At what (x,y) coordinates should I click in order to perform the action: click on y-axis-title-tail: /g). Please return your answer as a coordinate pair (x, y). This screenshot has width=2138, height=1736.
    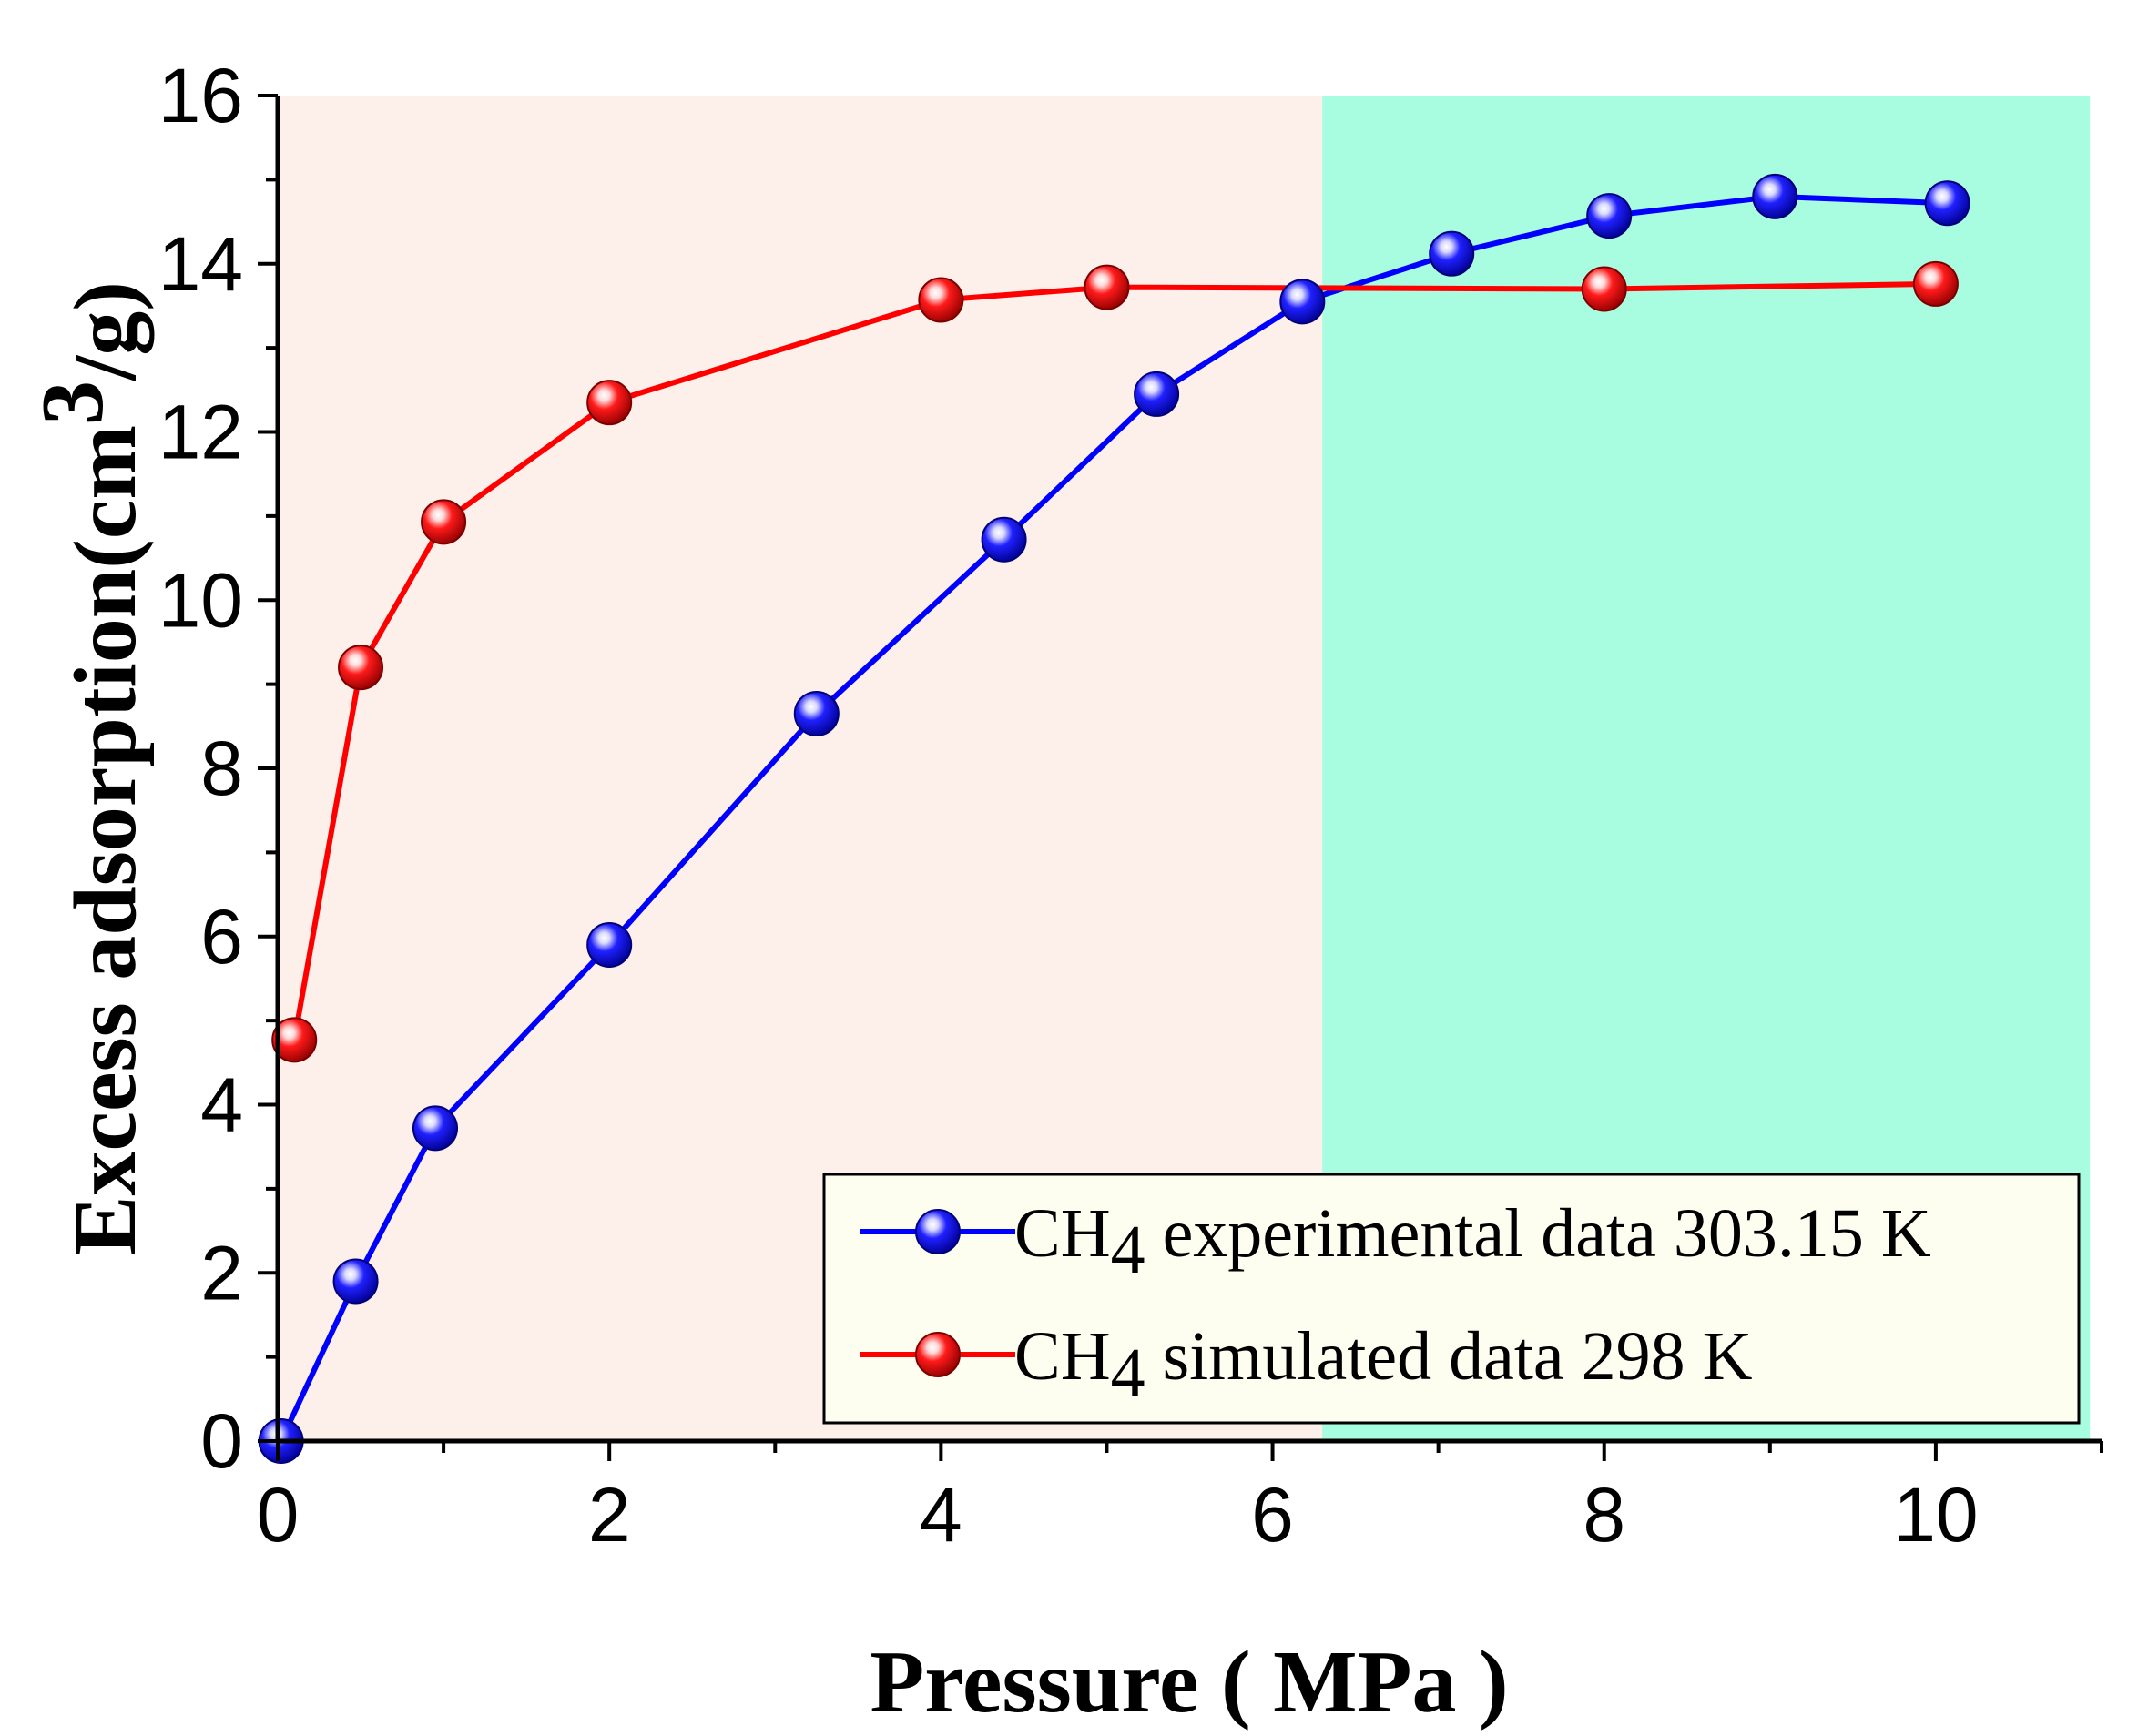
    Looking at the image, I should click on (105, 331).